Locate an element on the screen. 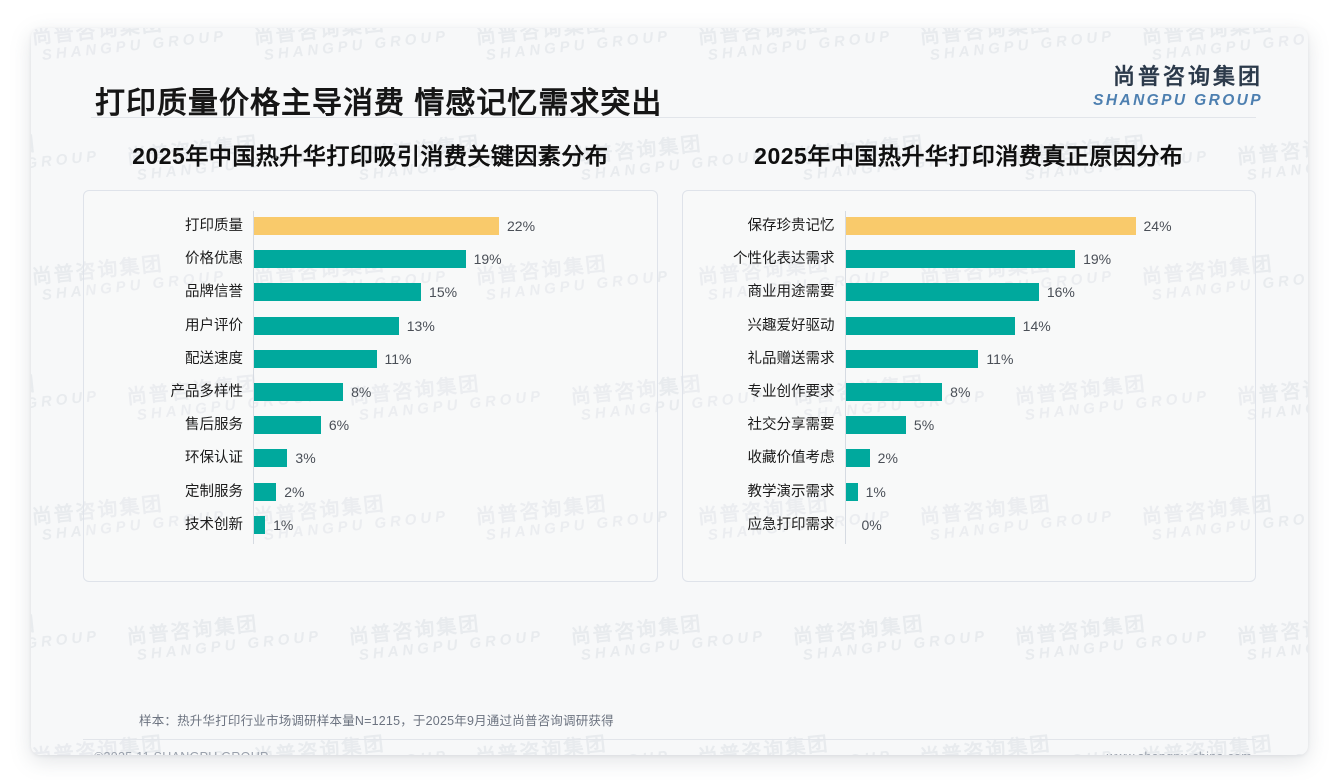 The width and height of the screenshot is (1340, 780). website-link: www.shangpu-china.com is located at coordinates (1179, 752).